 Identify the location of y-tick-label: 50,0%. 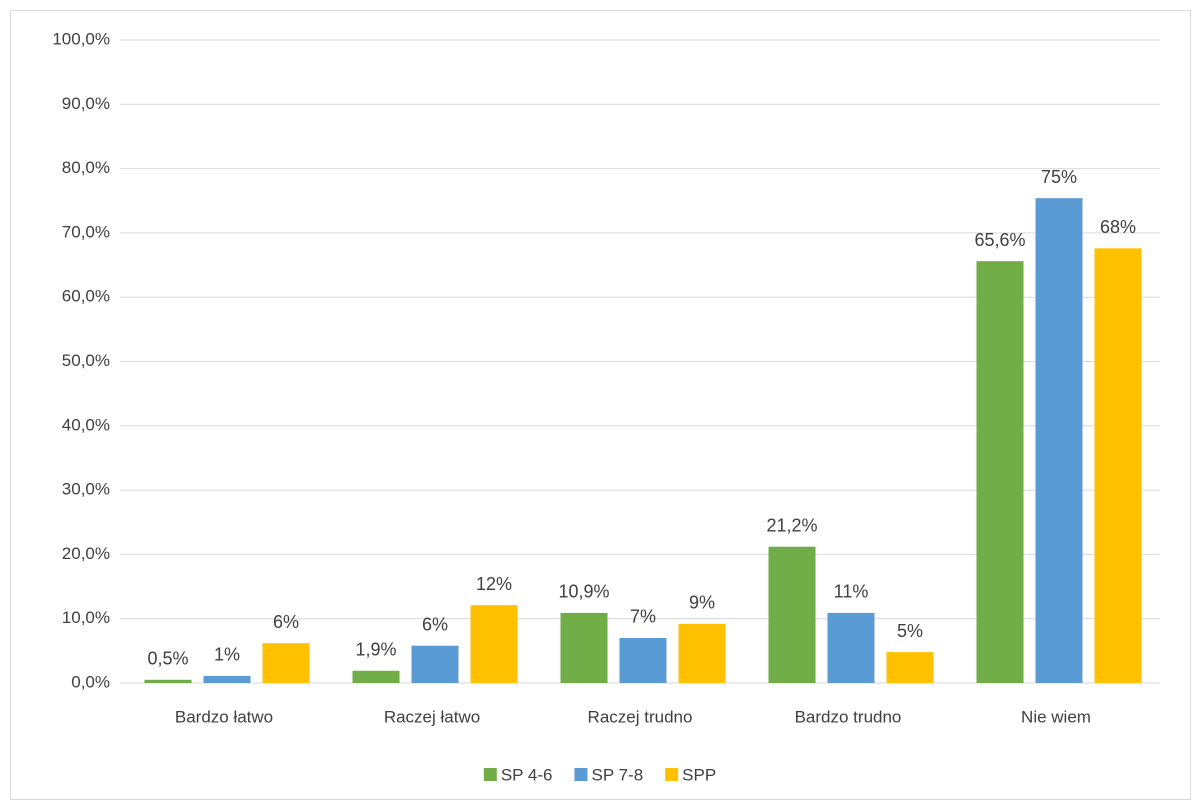
(86, 360).